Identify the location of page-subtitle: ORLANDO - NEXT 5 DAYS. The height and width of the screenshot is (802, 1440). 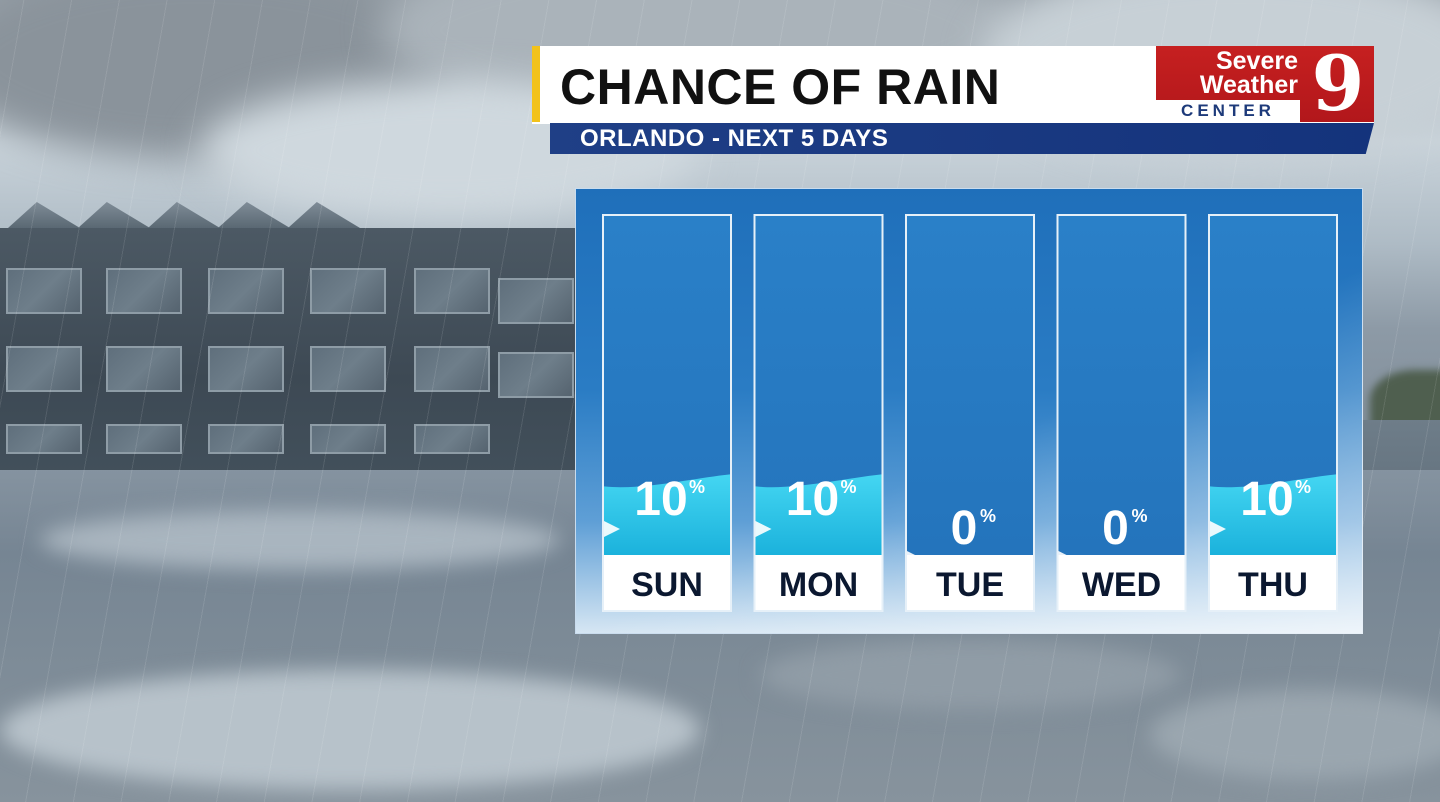
(734, 138).